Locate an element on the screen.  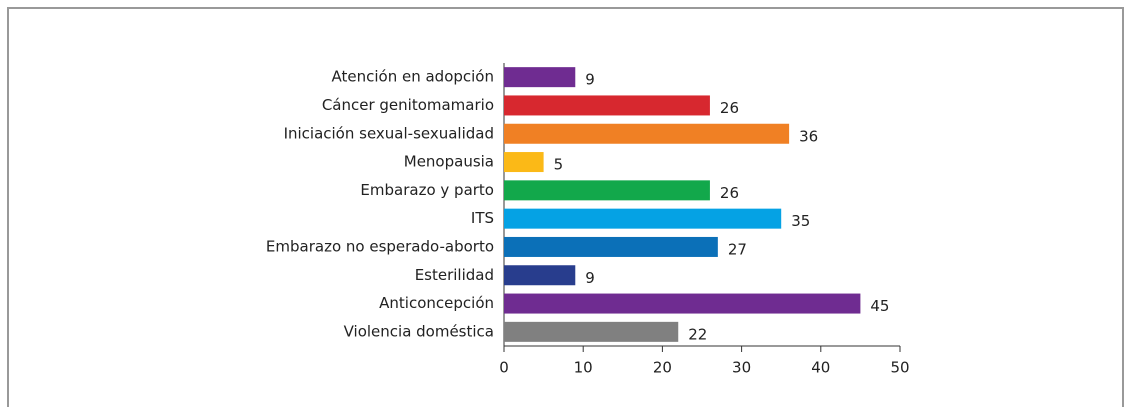
y-tick-label: Embarazo no esperado-aborto is located at coordinates (380, 246).